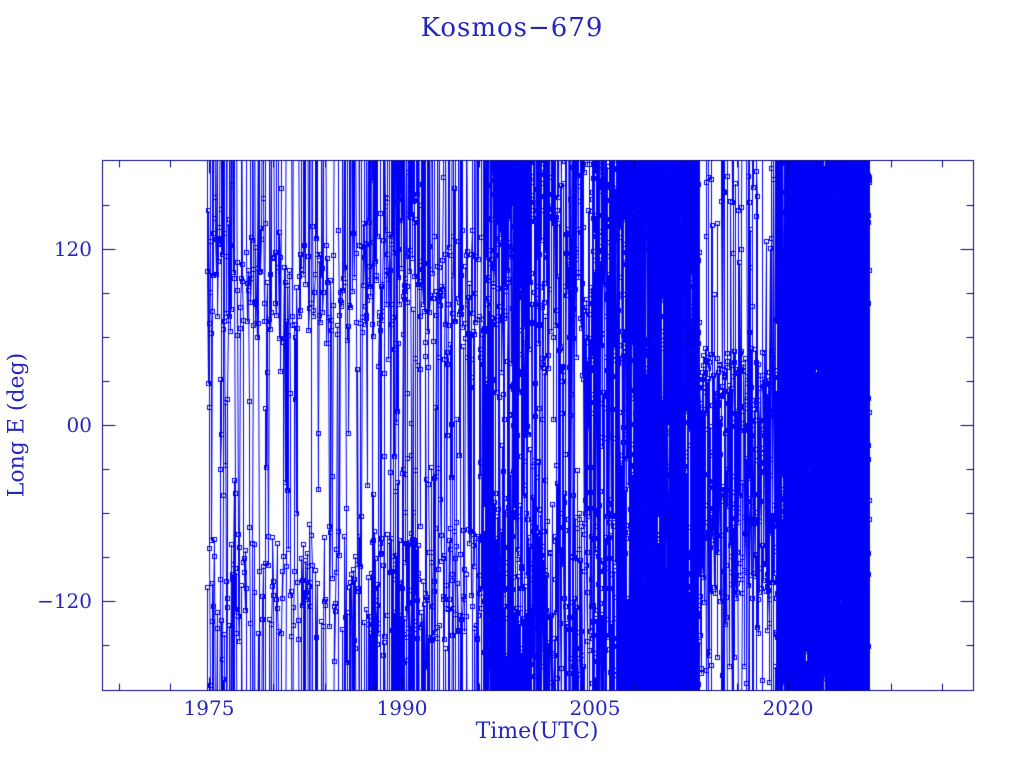 This screenshot has width=1024, height=768. Describe the element at coordinates (537, 731) in the screenshot. I see `x-axis-title: Time(UTC)` at that location.